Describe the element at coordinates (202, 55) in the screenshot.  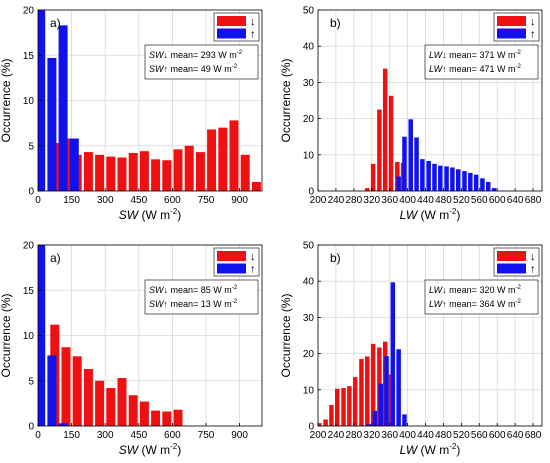
I see `stats-value: mean= 293 W m` at that location.